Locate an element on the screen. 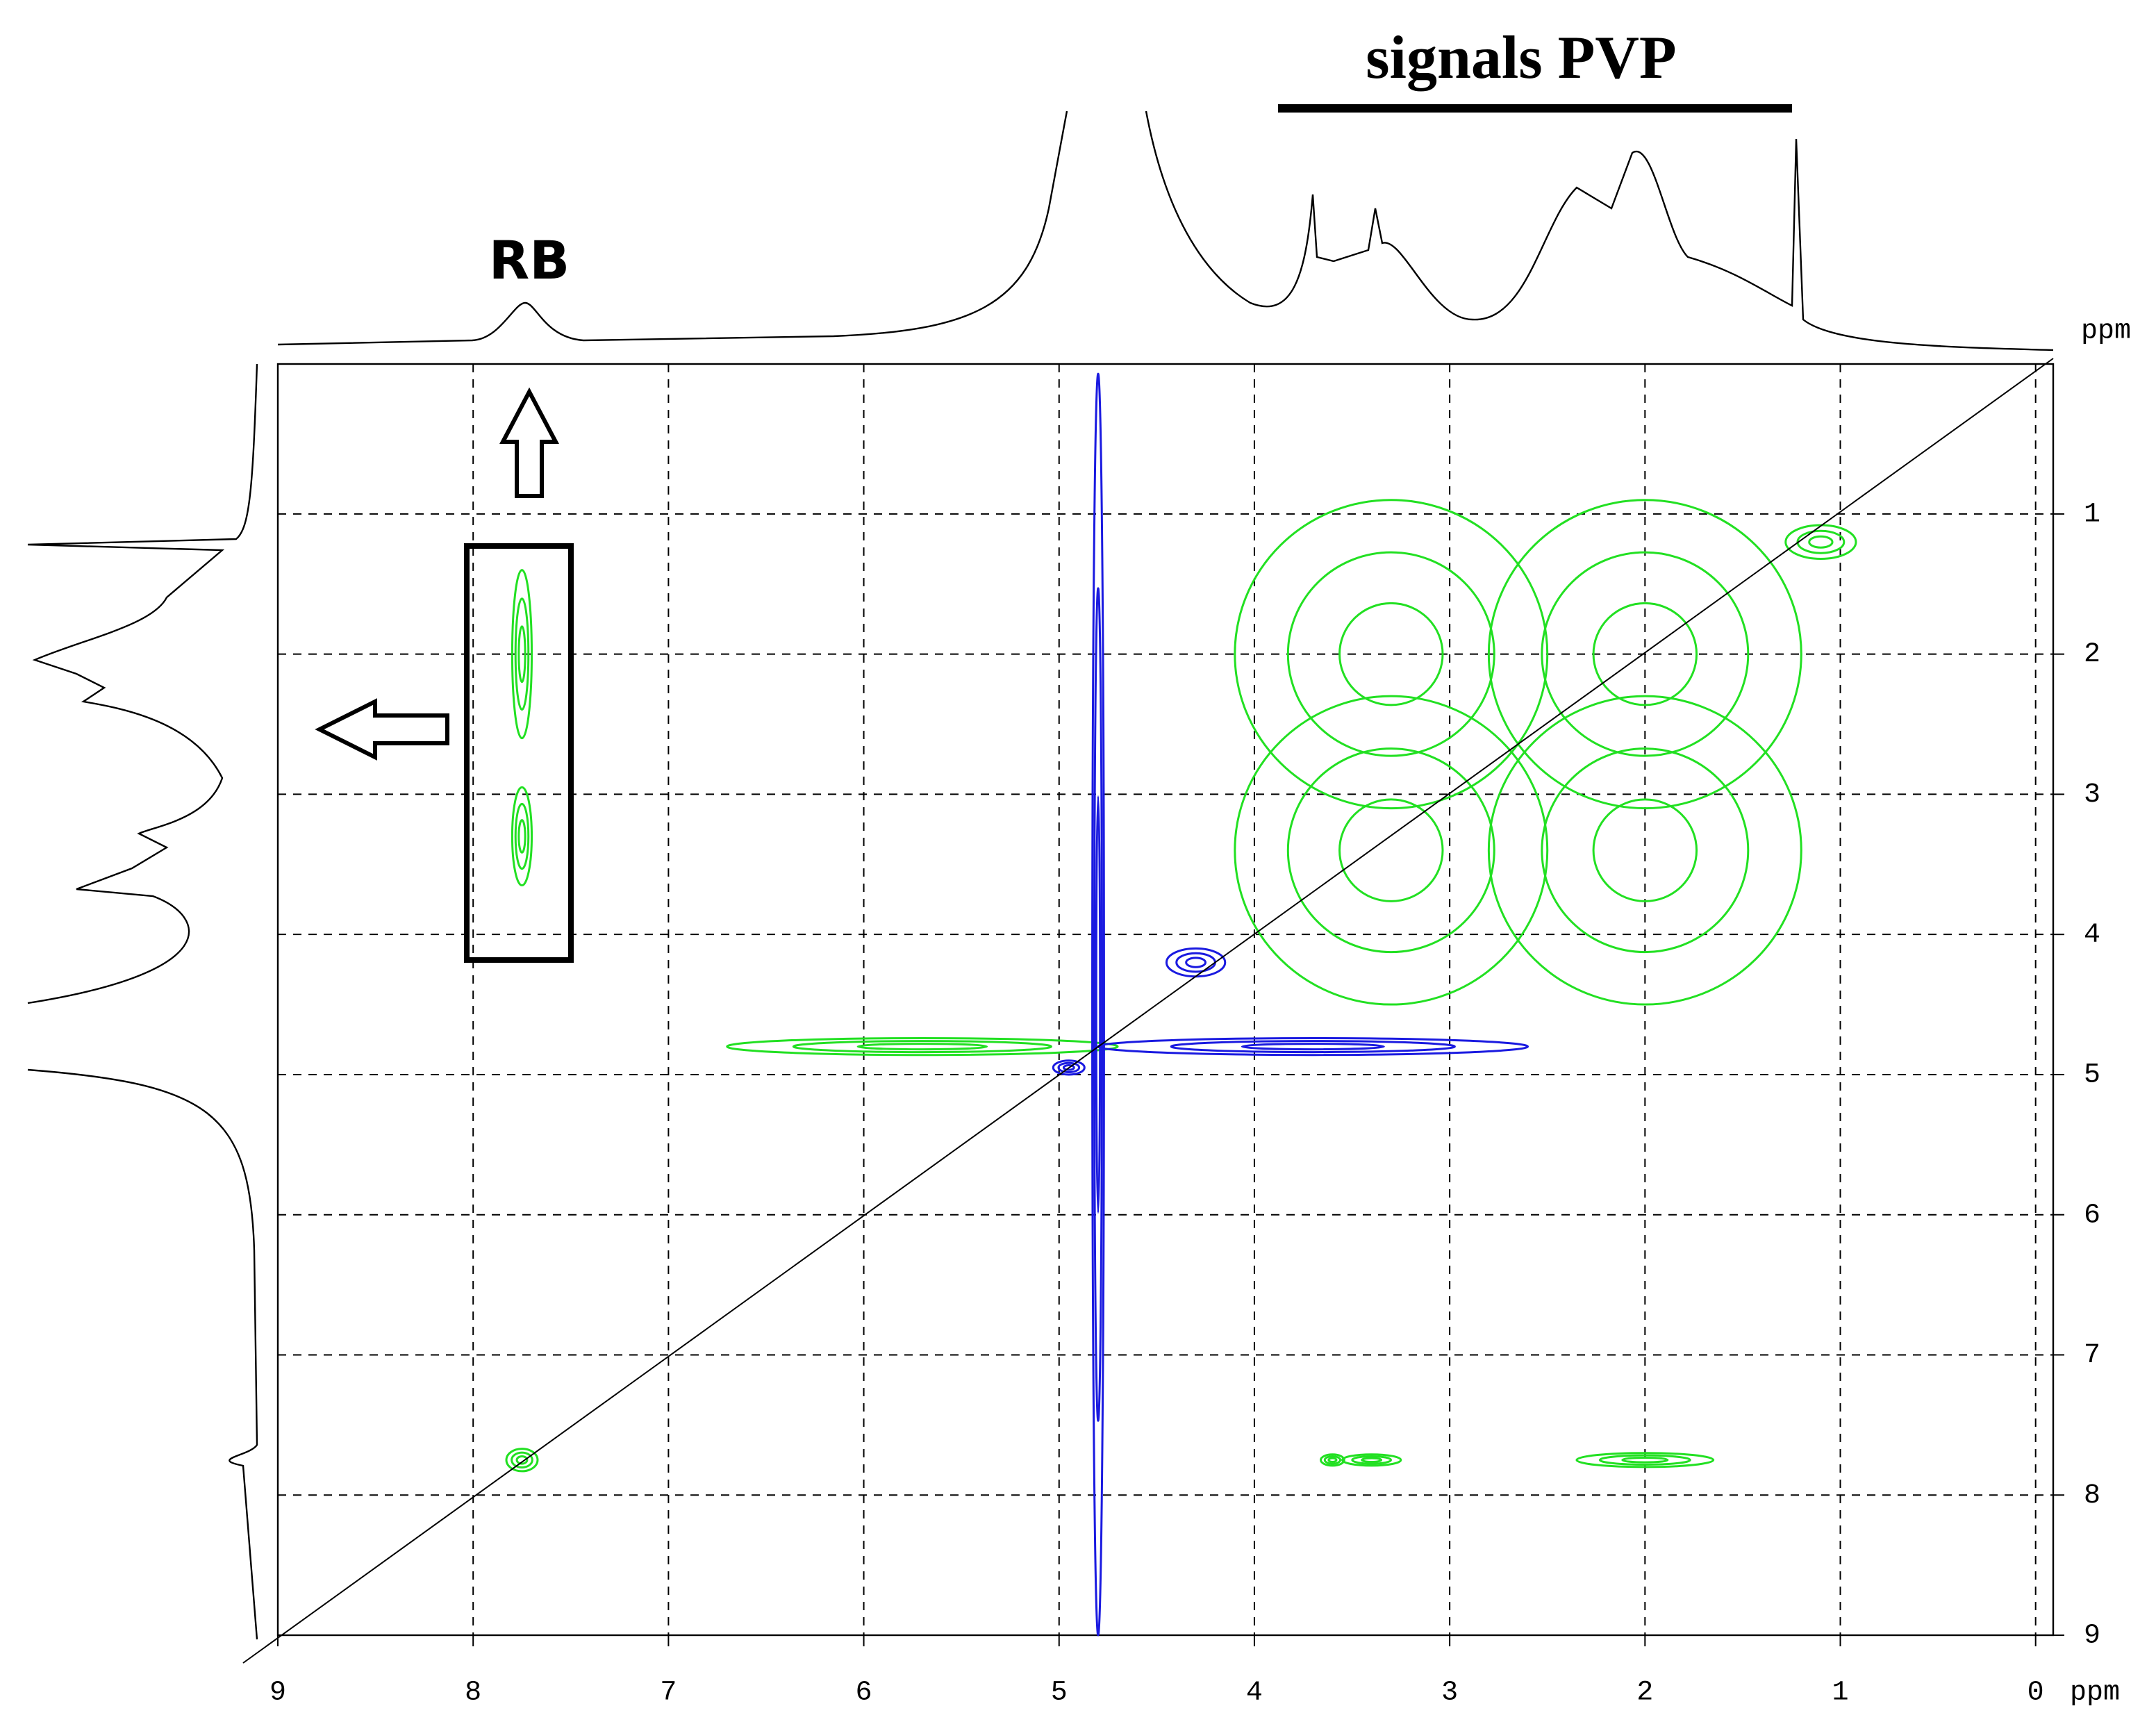  top-projection is located at coordinates (1165, 230).